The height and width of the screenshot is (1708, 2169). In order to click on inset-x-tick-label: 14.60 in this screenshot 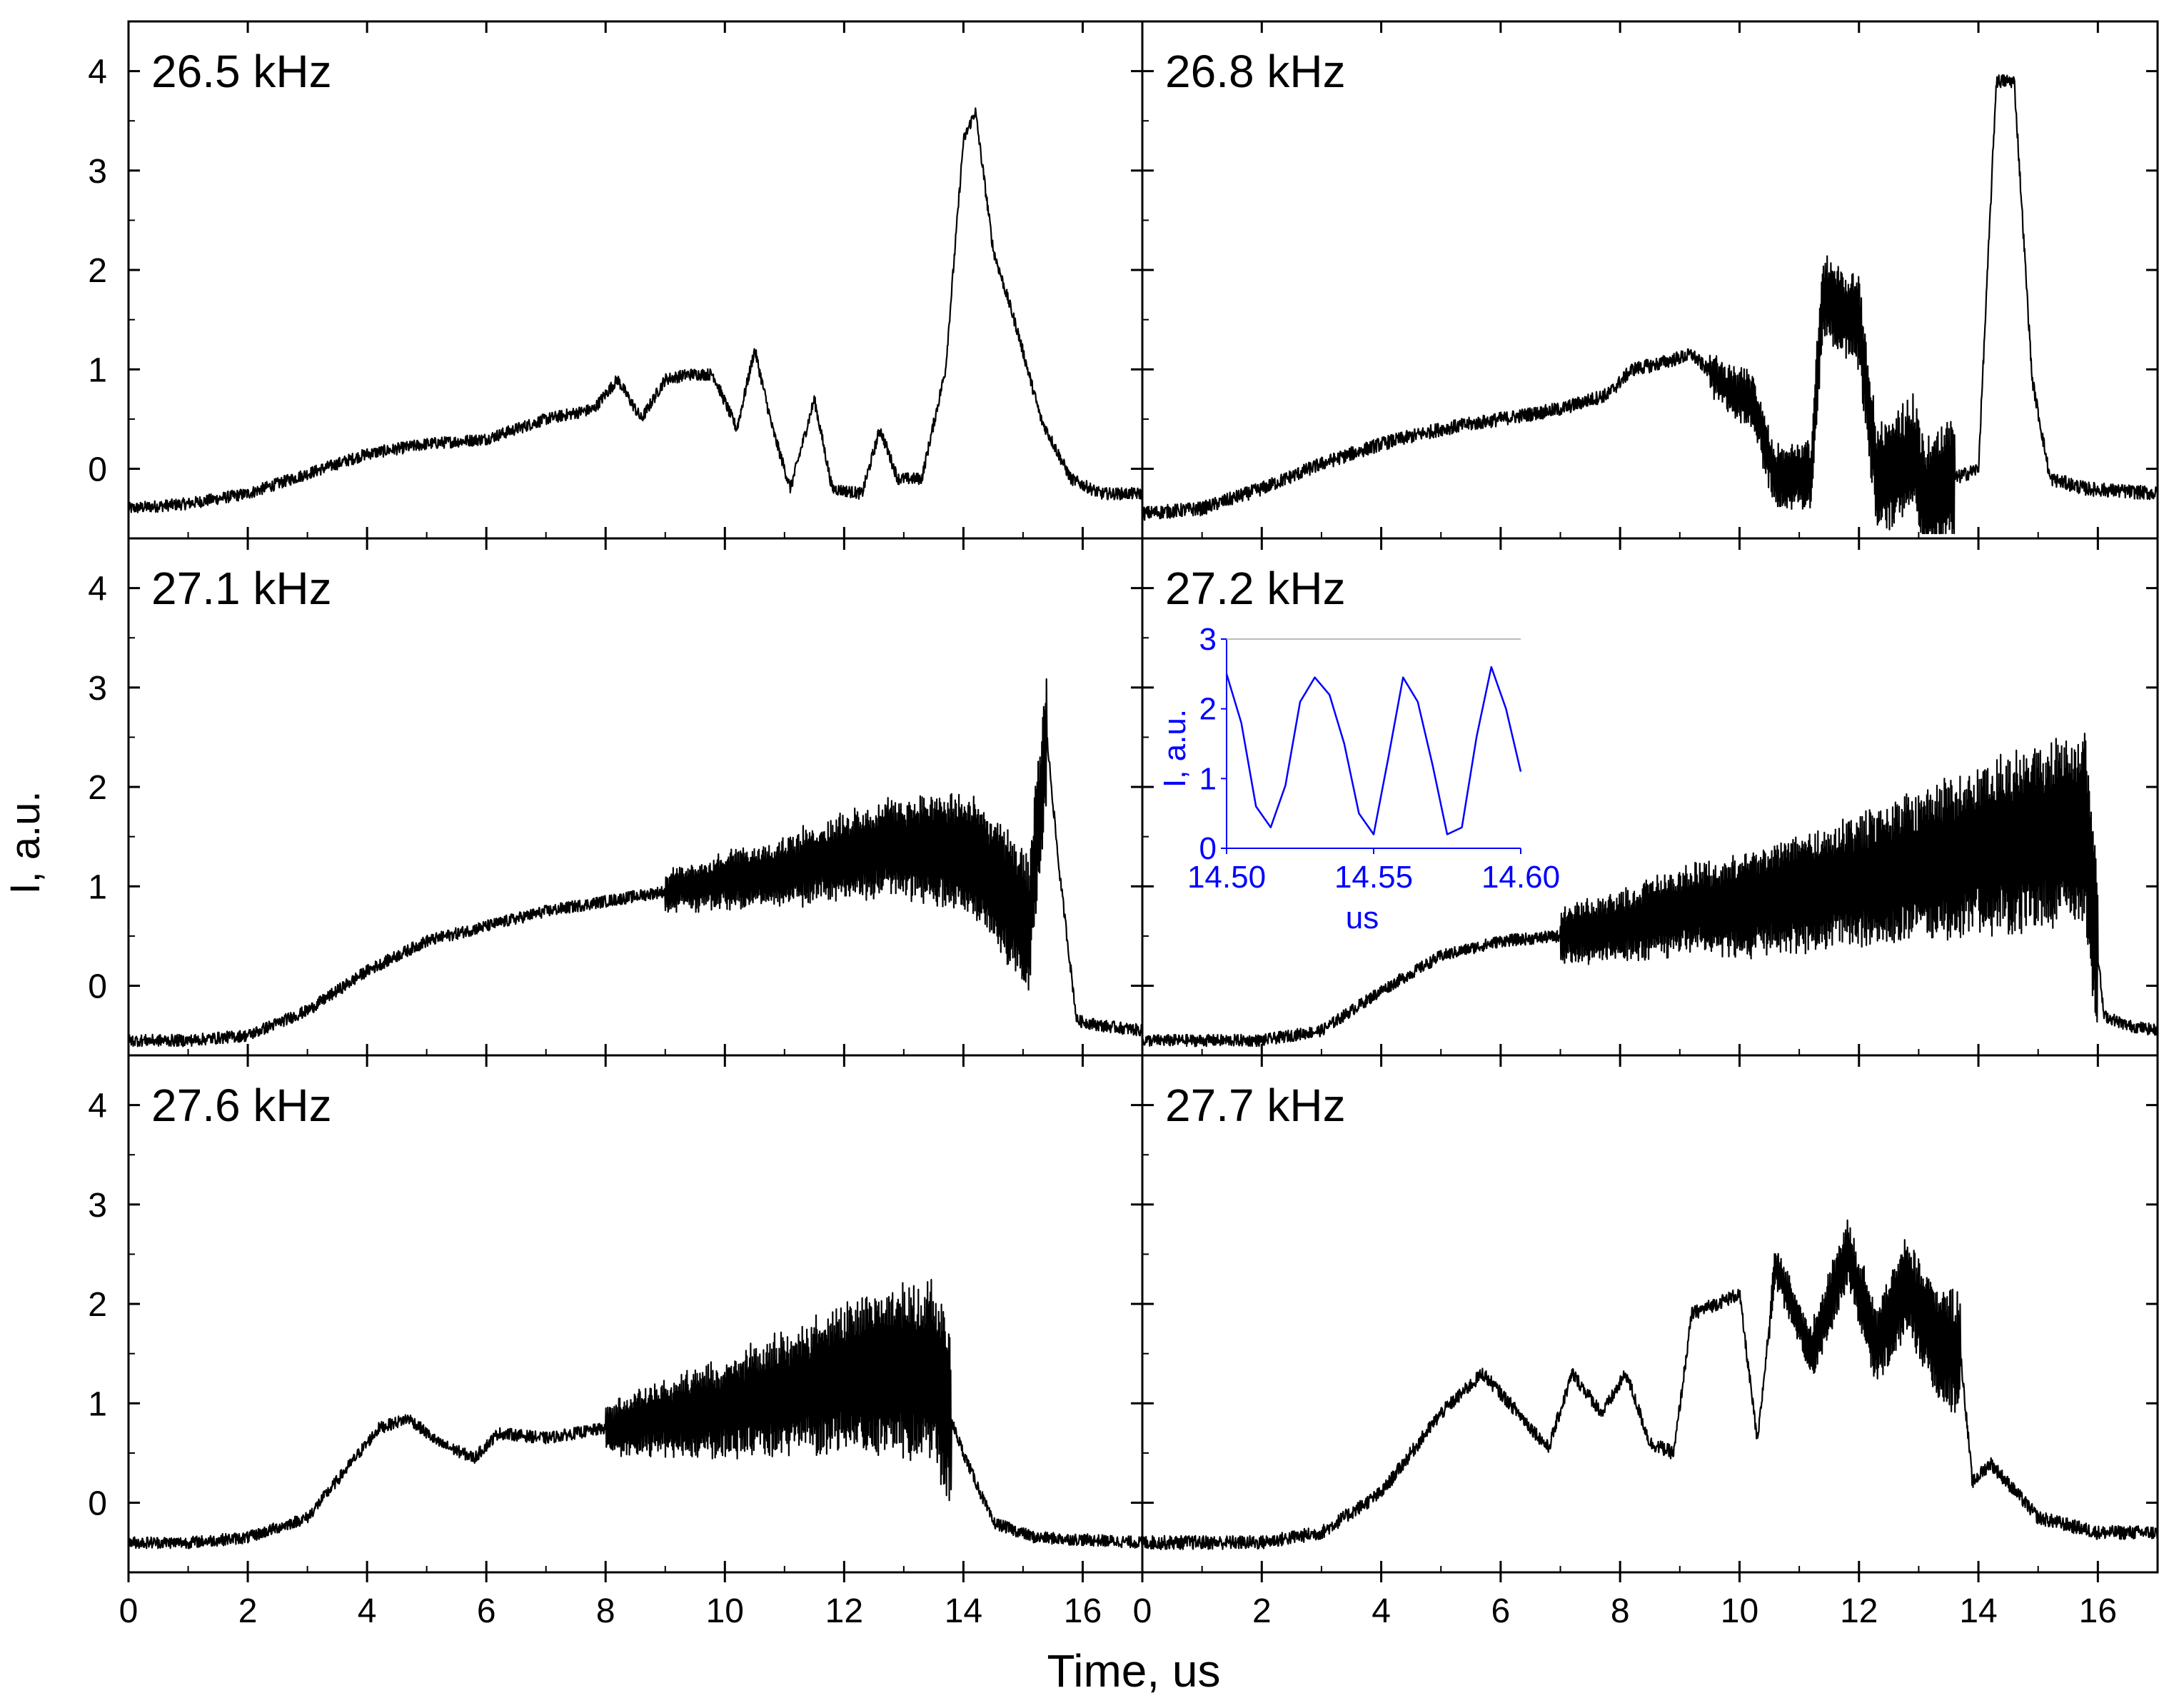, I will do `click(1520, 877)`.